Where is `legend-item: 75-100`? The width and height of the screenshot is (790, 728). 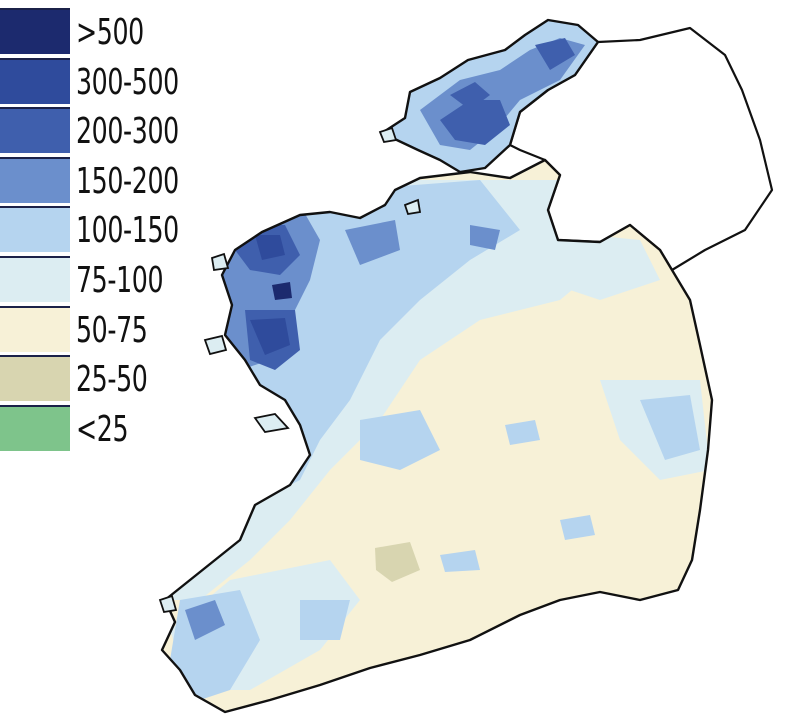
legend-item: 75-100 is located at coordinates (115, 280).